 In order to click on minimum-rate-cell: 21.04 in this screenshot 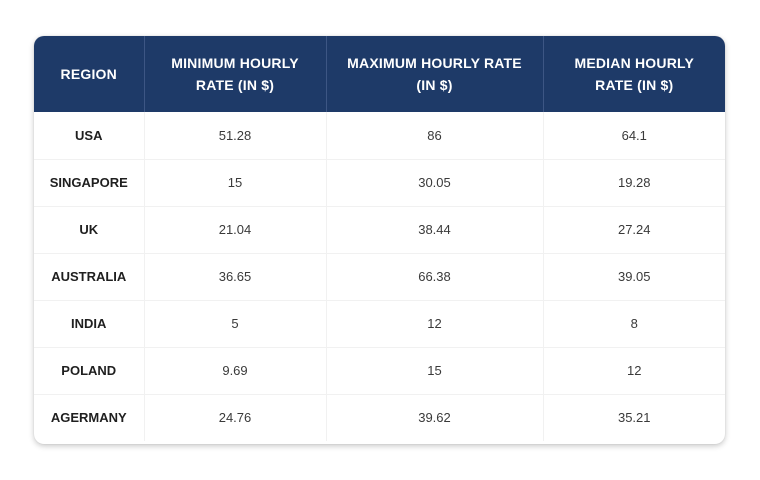, I will do `click(235, 230)`.